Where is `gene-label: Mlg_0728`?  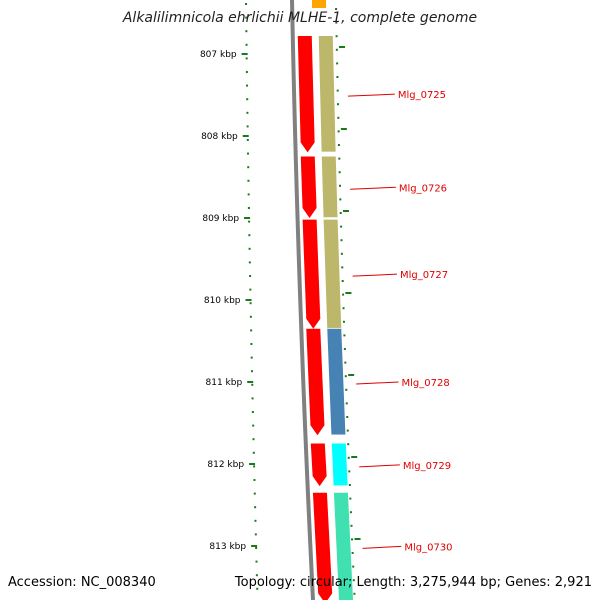
gene-label: Mlg_0728 is located at coordinates (426, 383).